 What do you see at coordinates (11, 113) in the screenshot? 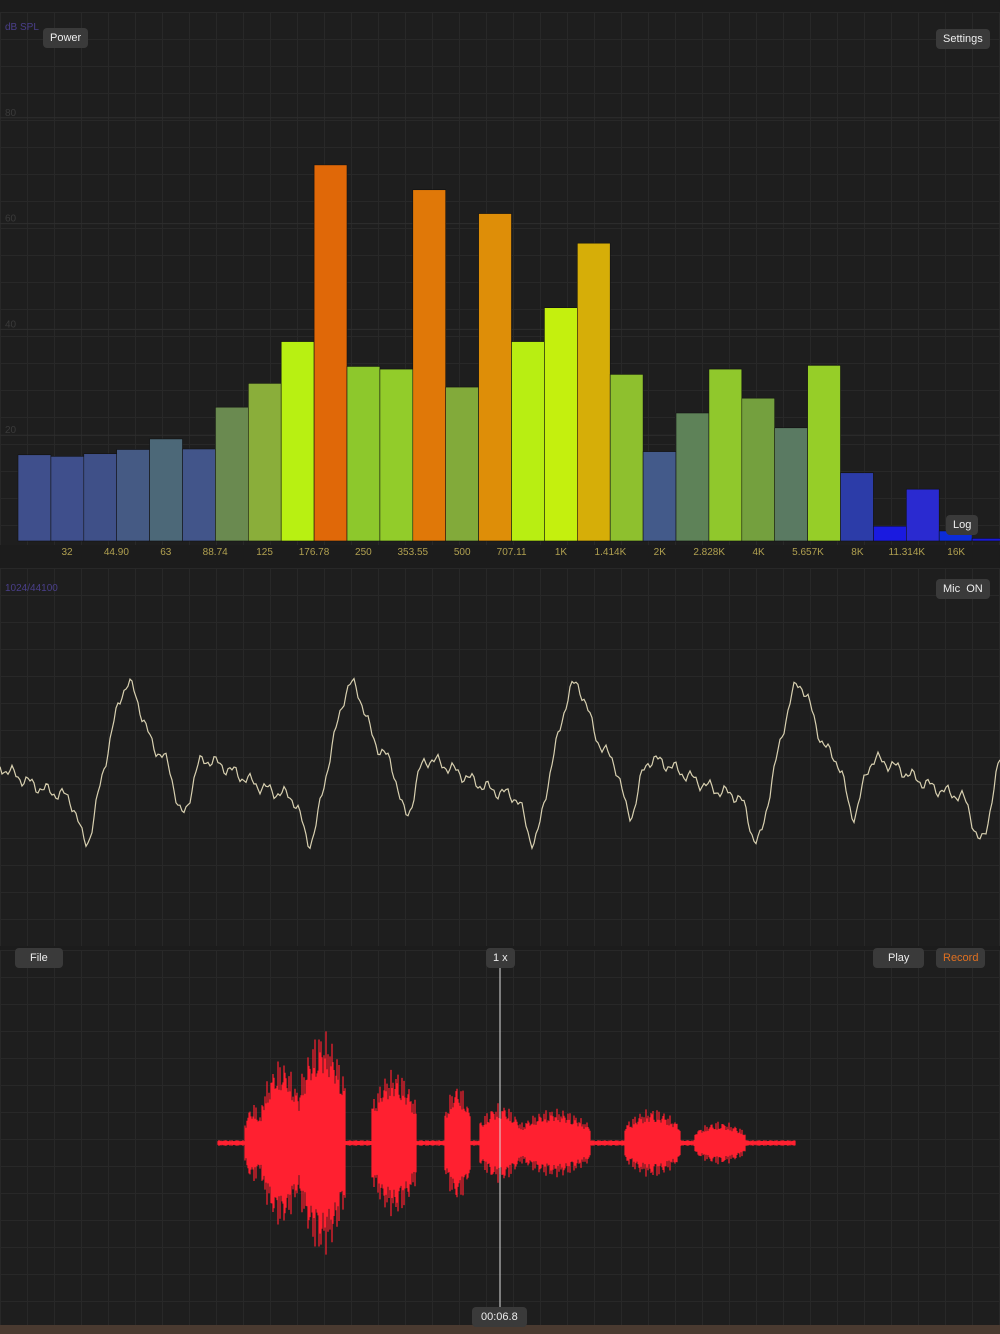
I see `y-tick-label: 80` at bounding box center [11, 113].